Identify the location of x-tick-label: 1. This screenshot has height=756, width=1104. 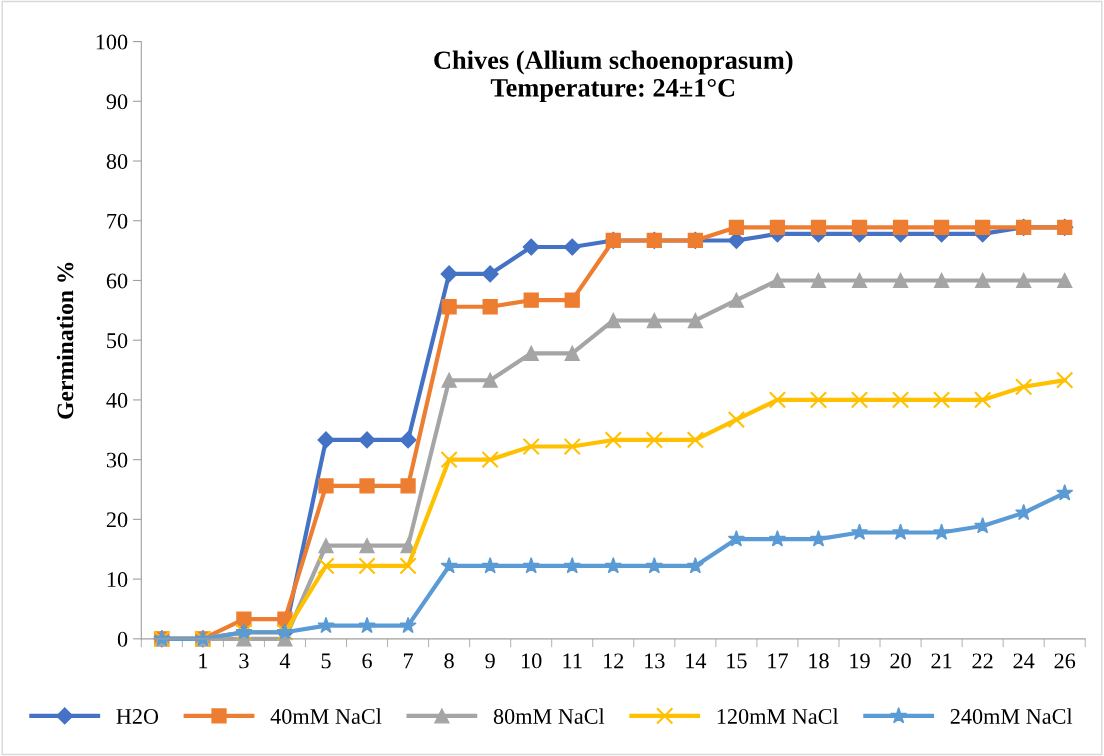
(203, 661).